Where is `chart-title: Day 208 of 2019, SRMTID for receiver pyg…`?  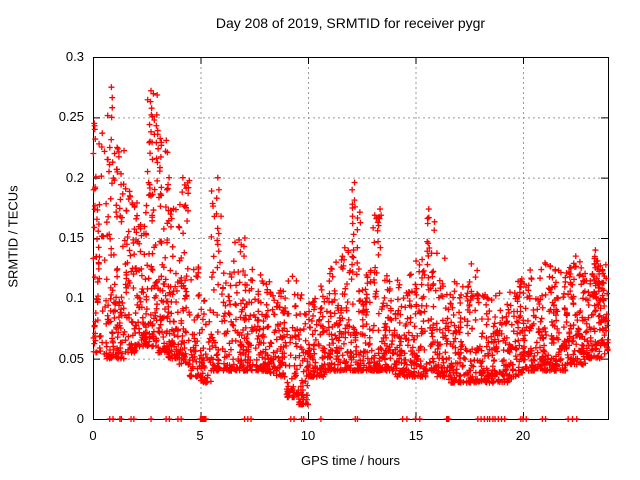
chart-title: Day 208 of 2019, SRMTID for receiver pyg… is located at coordinates (350, 23).